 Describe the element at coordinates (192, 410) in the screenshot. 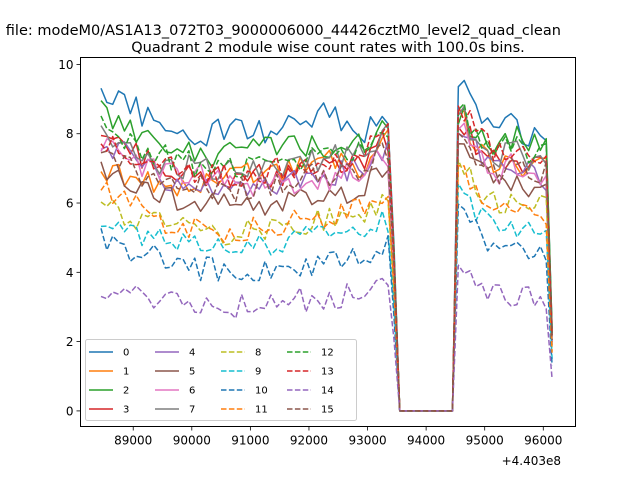

I see `legend-label-7: 7` at that location.